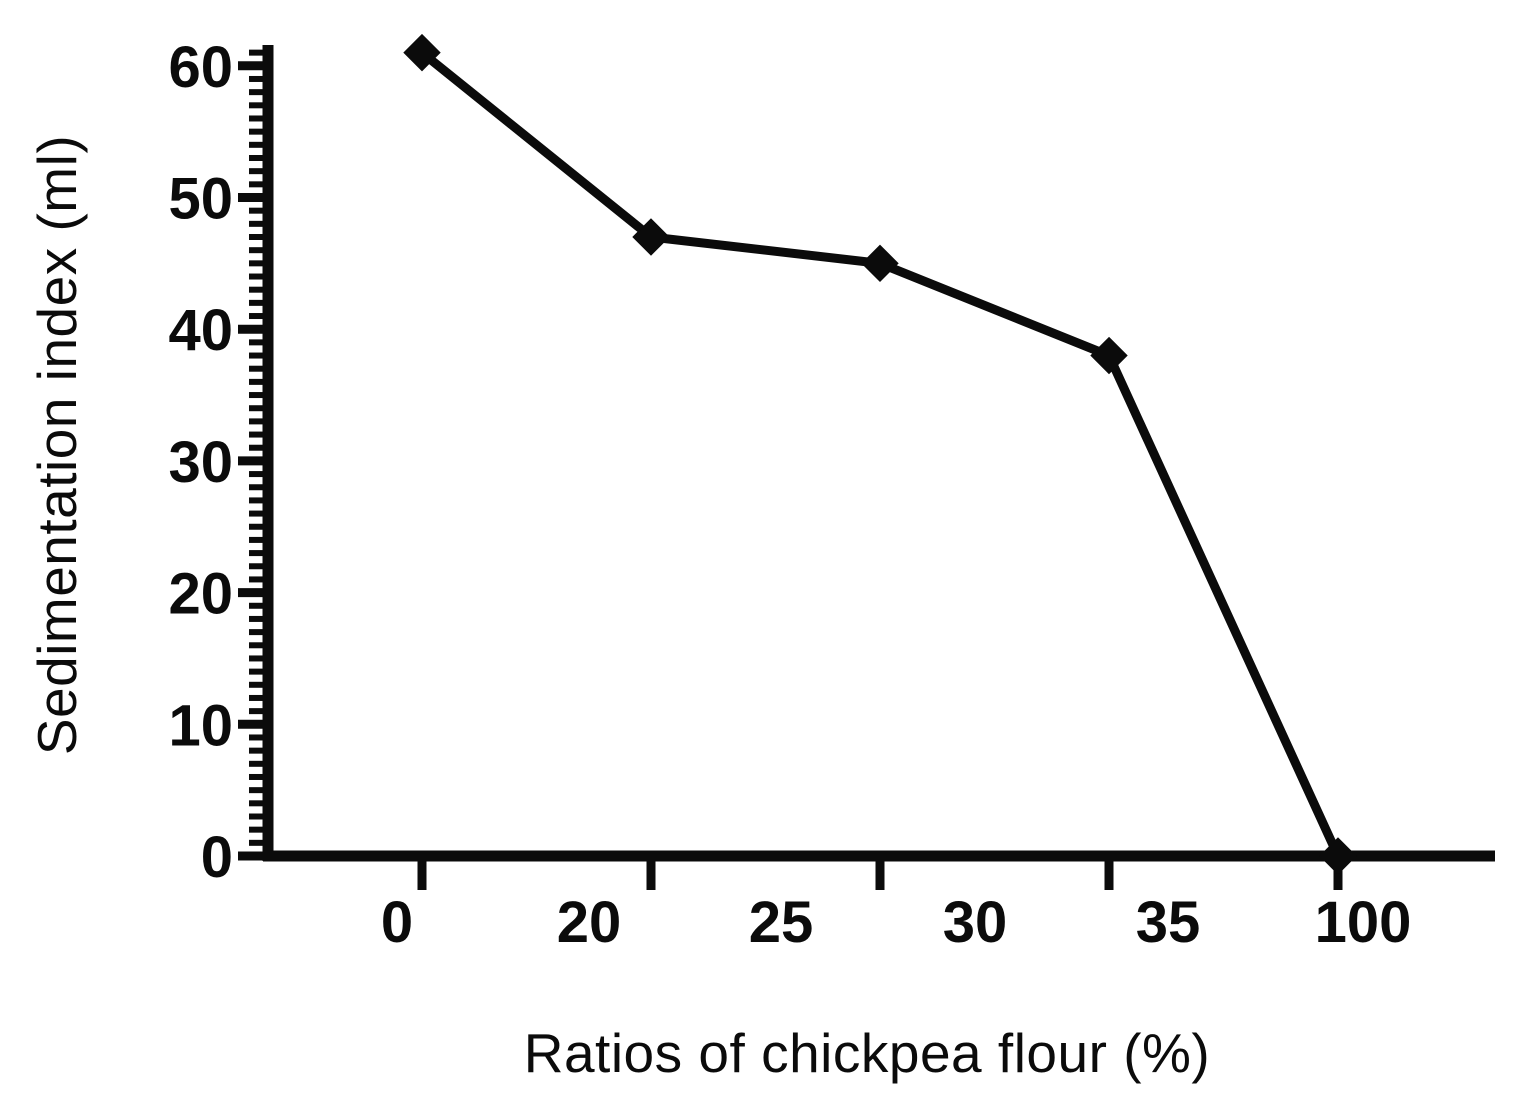  Describe the element at coordinates (200, 594) in the screenshot. I see `y-tick-label: 20` at that location.